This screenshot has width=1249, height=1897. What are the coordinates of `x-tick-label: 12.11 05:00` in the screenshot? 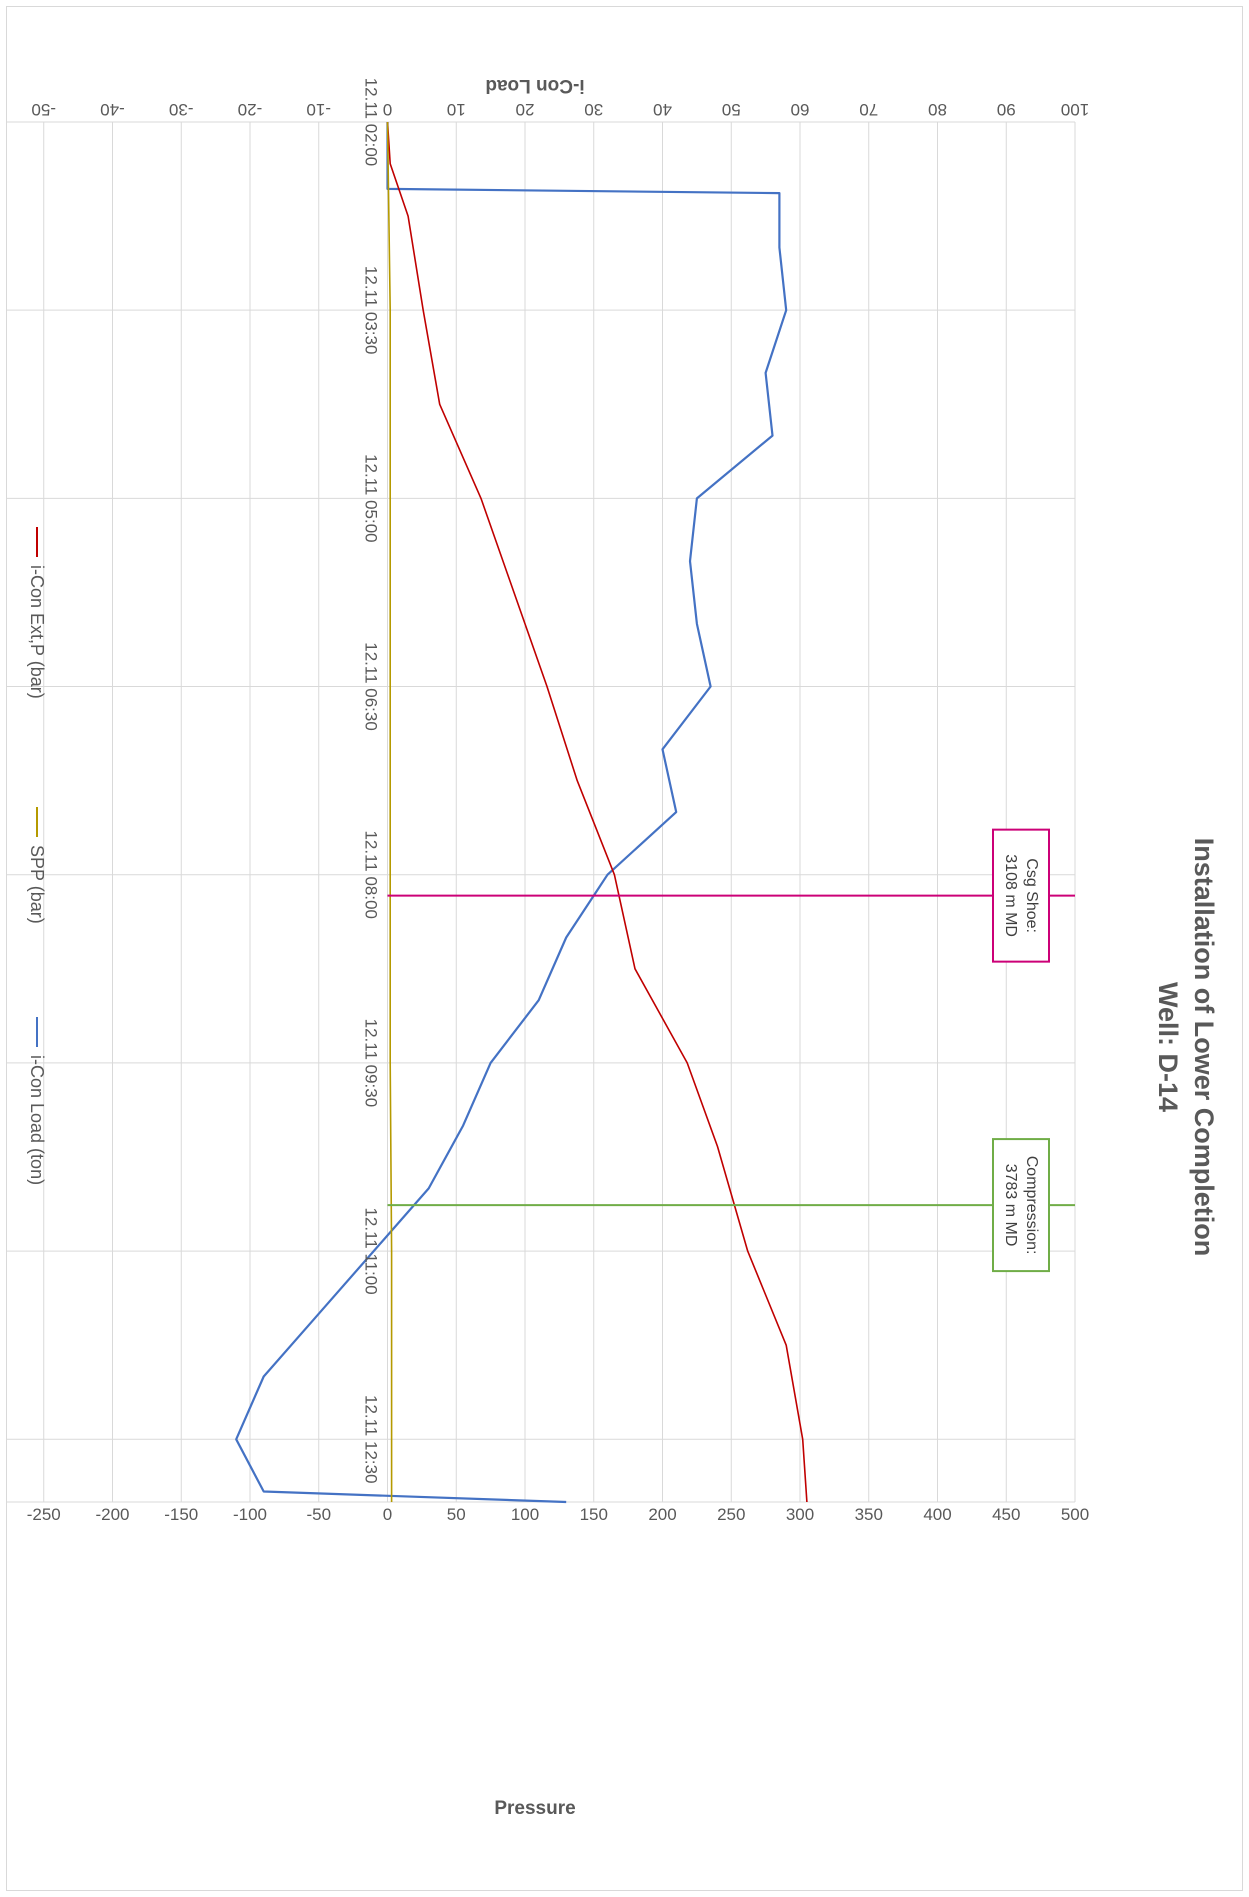 It's located at (371, 498).